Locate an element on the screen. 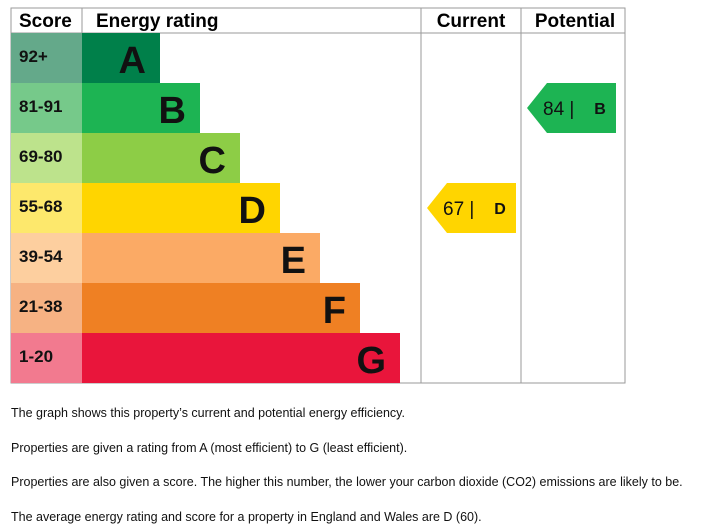 The height and width of the screenshot is (529, 724). rating-bar-d is located at coordinates (181, 208).